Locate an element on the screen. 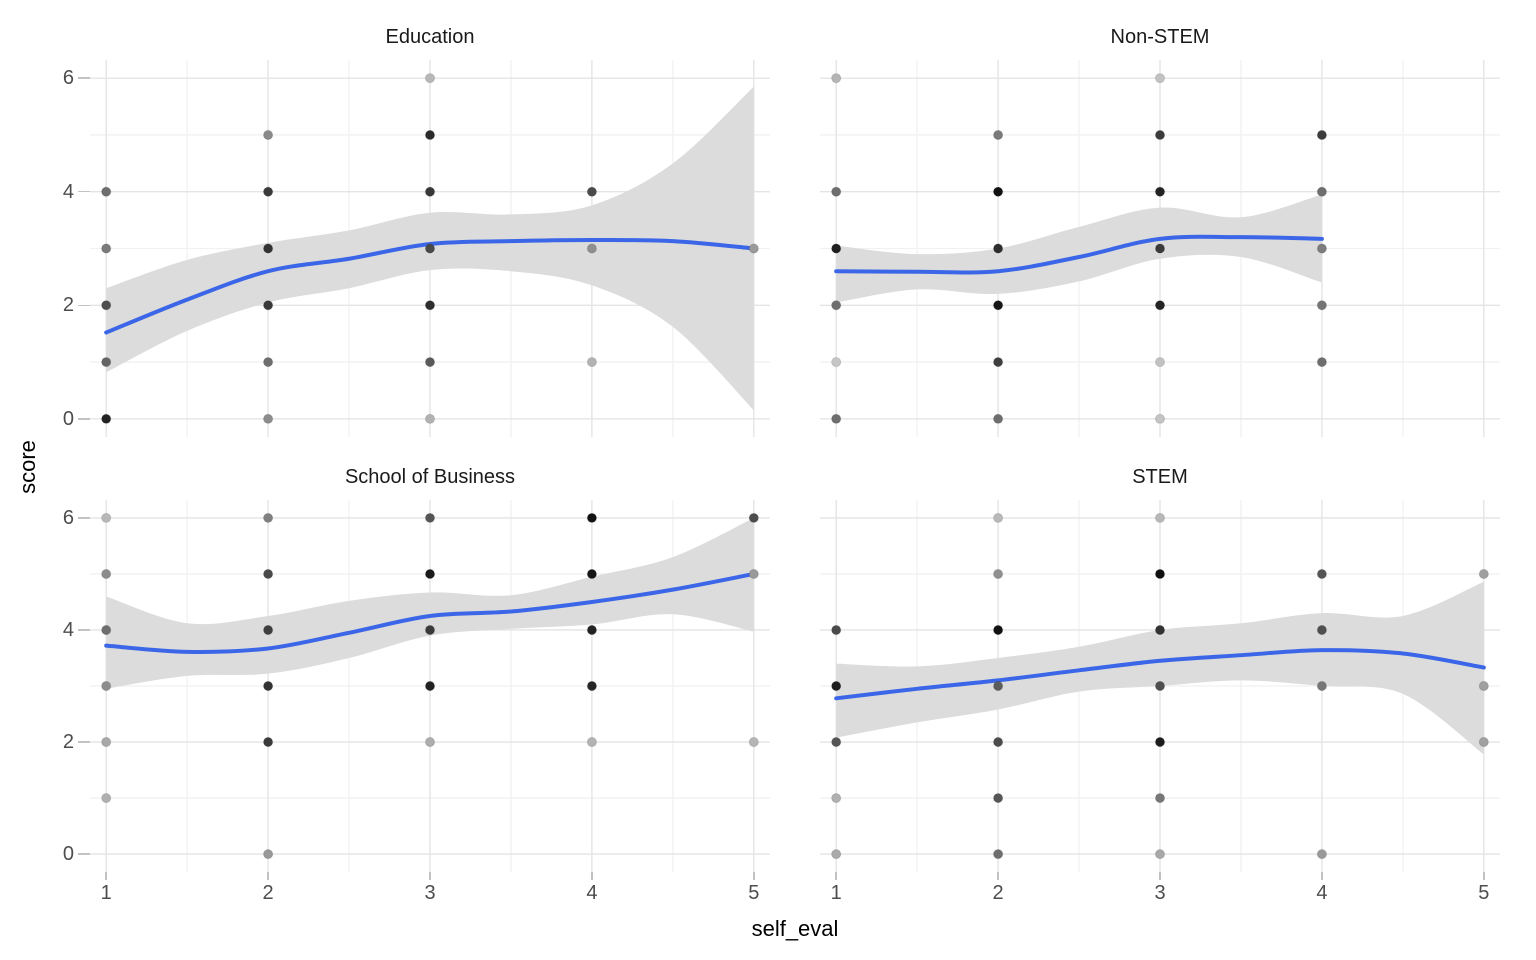 The height and width of the screenshot is (960, 1536). y-tick-label: 6 is located at coordinates (68, 517).